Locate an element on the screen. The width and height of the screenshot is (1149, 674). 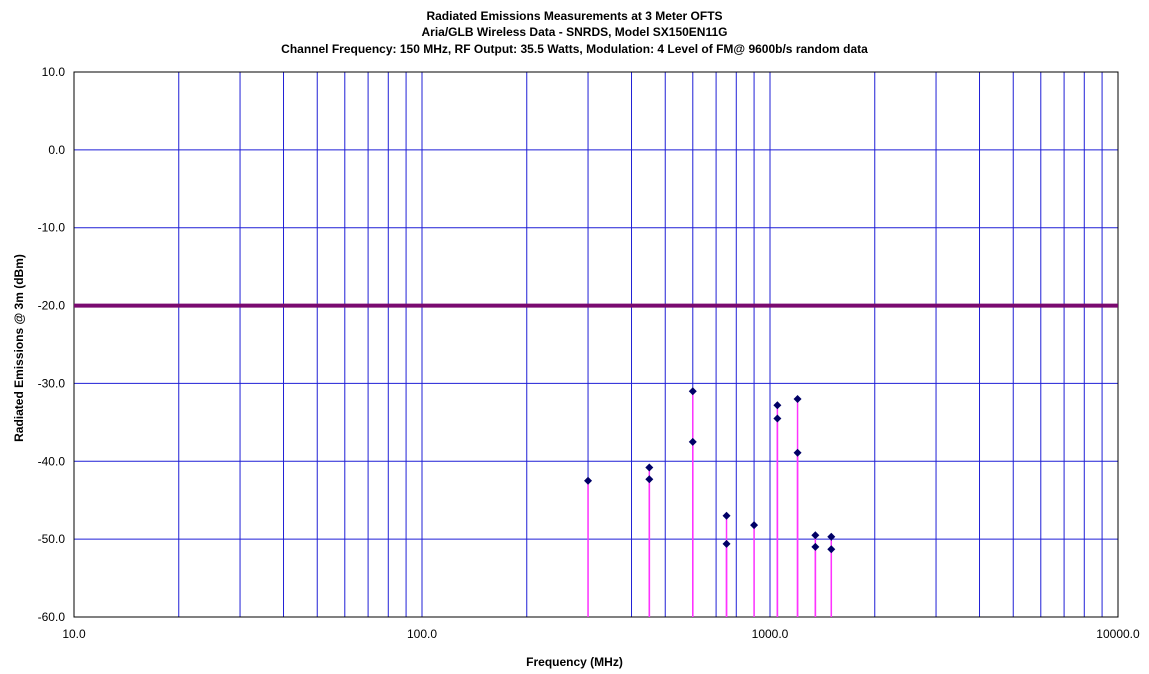
y-tick-label: 0.0 is located at coordinates (56, 150).